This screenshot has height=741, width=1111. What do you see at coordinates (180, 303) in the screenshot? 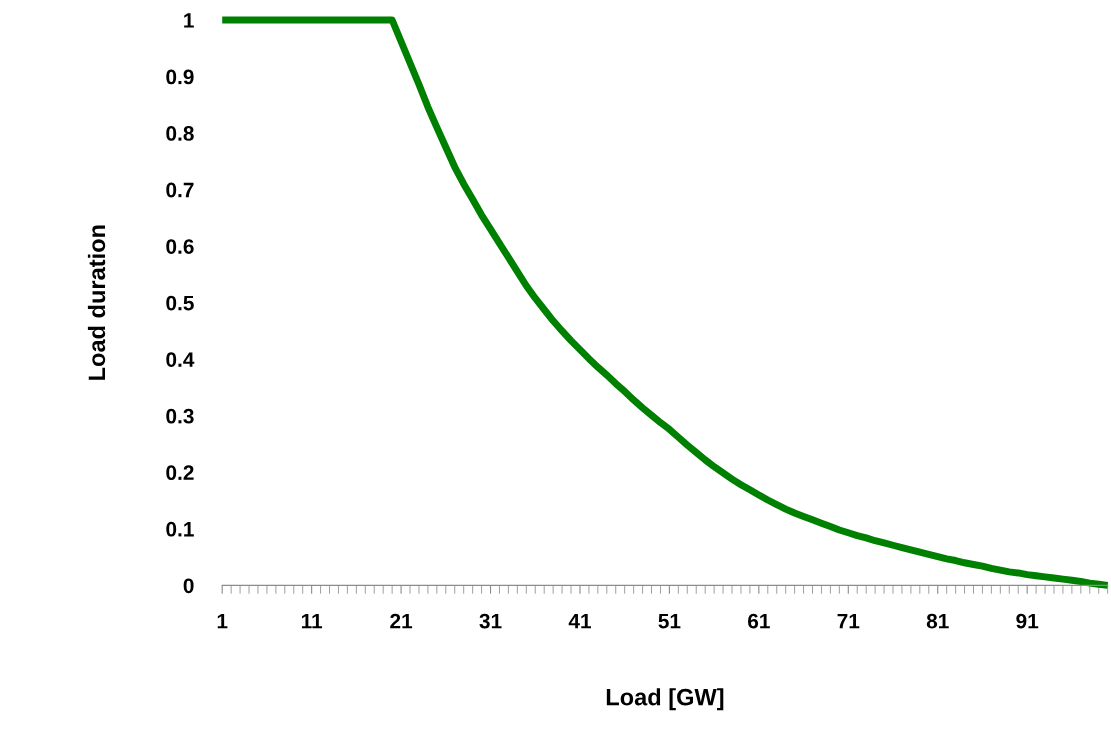
I see `y-tick-label: 0.5` at bounding box center [180, 303].